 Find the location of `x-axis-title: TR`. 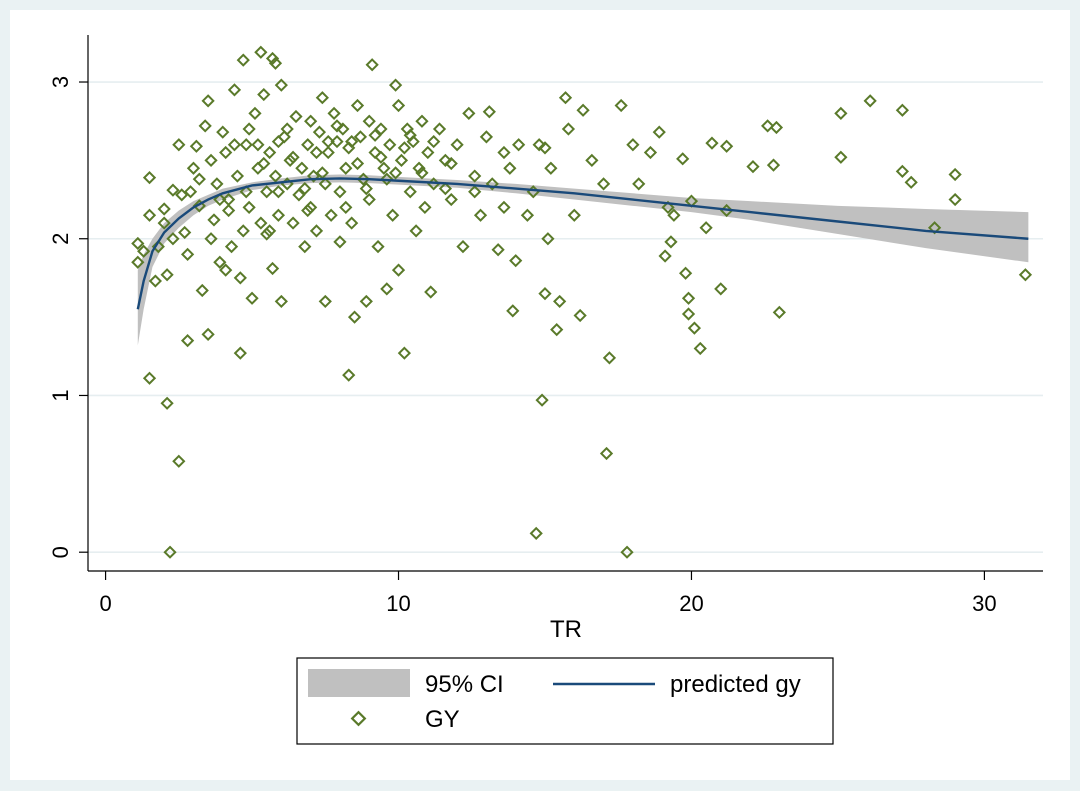

x-axis-title: TR is located at coordinates (566, 629).